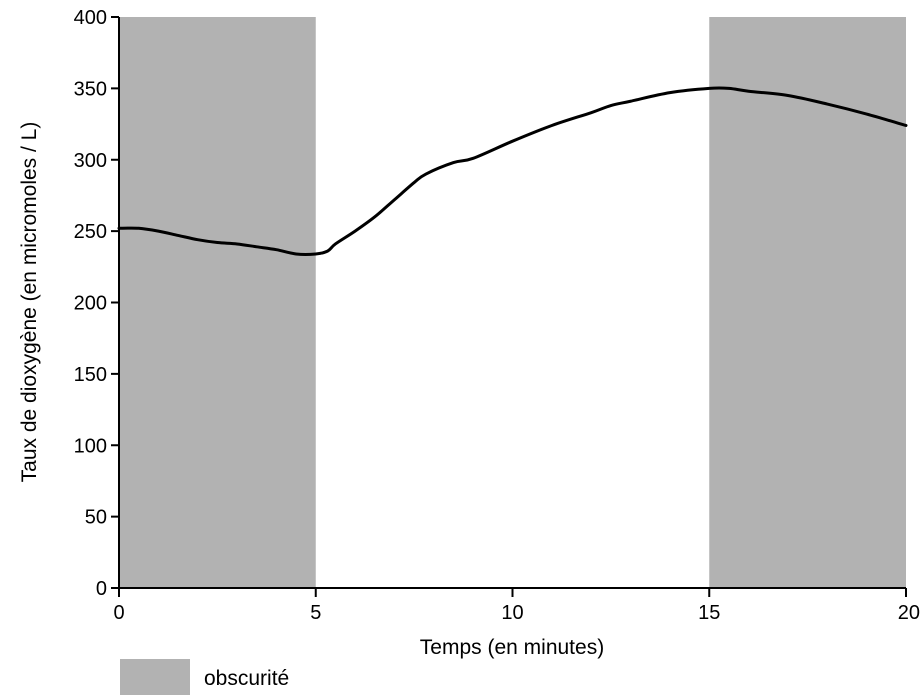 The width and height of the screenshot is (924, 695). What do you see at coordinates (90, 89) in the screenshot?
I see `y-tick-label: 350` at bounding box center [90, 89].